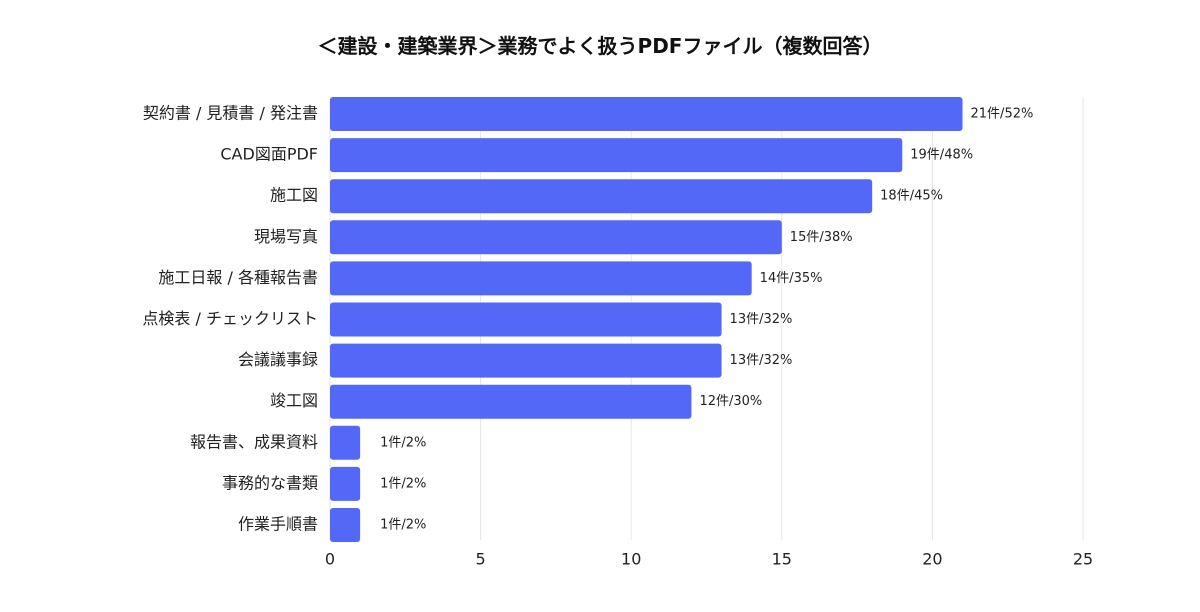 Image resolution: width=1200 pixels, height=612 pixels. What do you see at coordinates (1002, 114) in the screenshot?
I see `value-label-0: 21件/52%` at bounding box center [1002, 114].